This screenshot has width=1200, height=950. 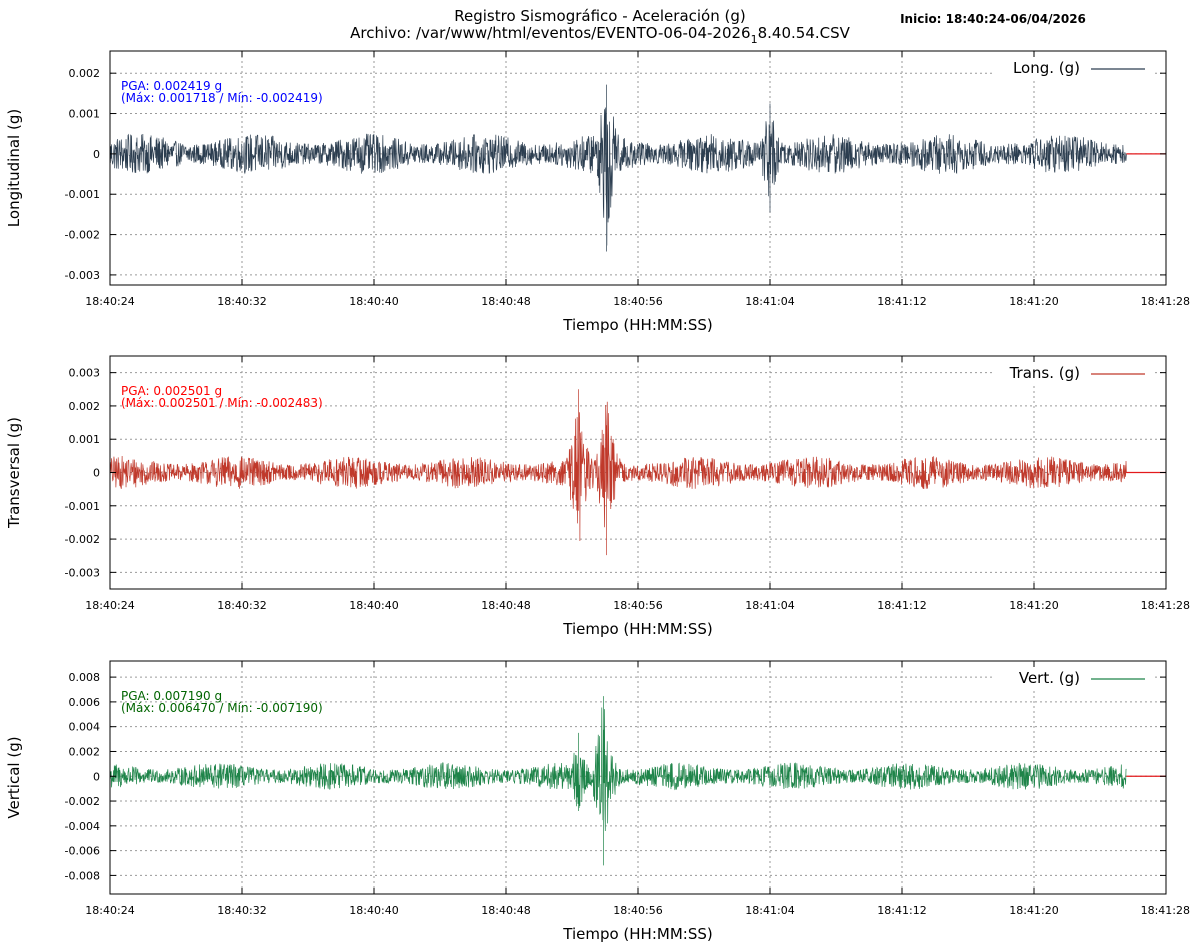 I want to click on y-tick-label-long-0: 0.002, so click(x=85, y=73).